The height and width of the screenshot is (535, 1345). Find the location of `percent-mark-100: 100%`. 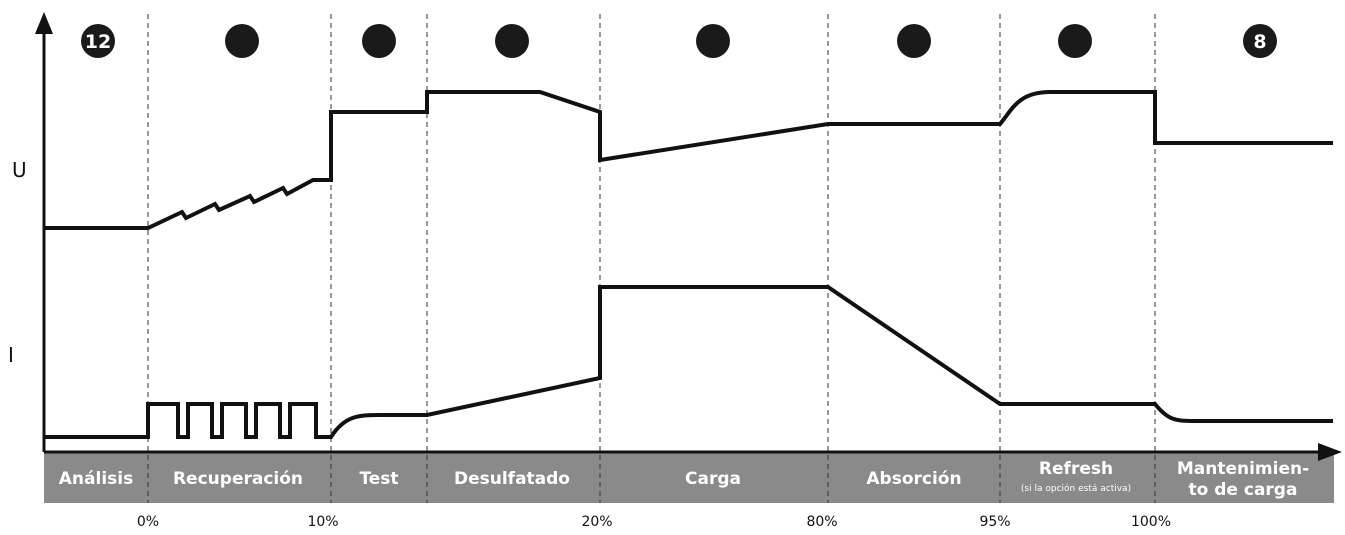

percent-mark-100: 100% is located at coordinates (1151, 522).